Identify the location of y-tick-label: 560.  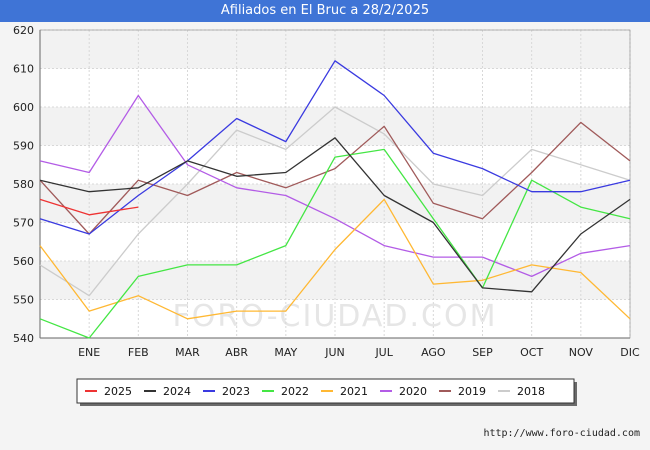
(23, 261).